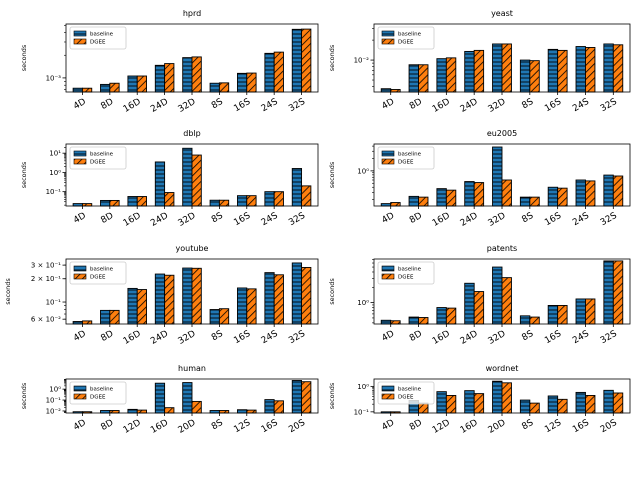 The height and width of the screenshot is (480, 640). What do you see at coordinates (114, 203) in the screenshot?
I see `bar-dgee-8D` at bounding box center [114, 203].